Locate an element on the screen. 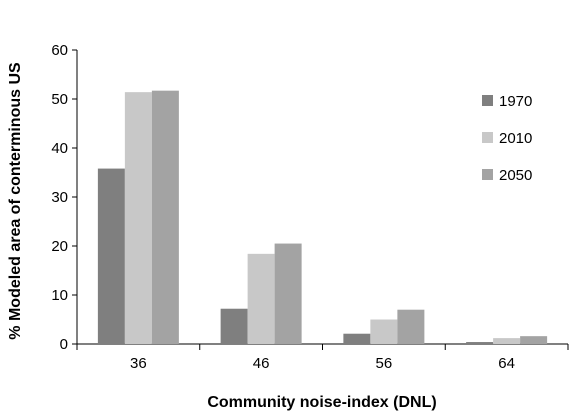  x-tick-label: 46 is located at coordinates (261, 363).